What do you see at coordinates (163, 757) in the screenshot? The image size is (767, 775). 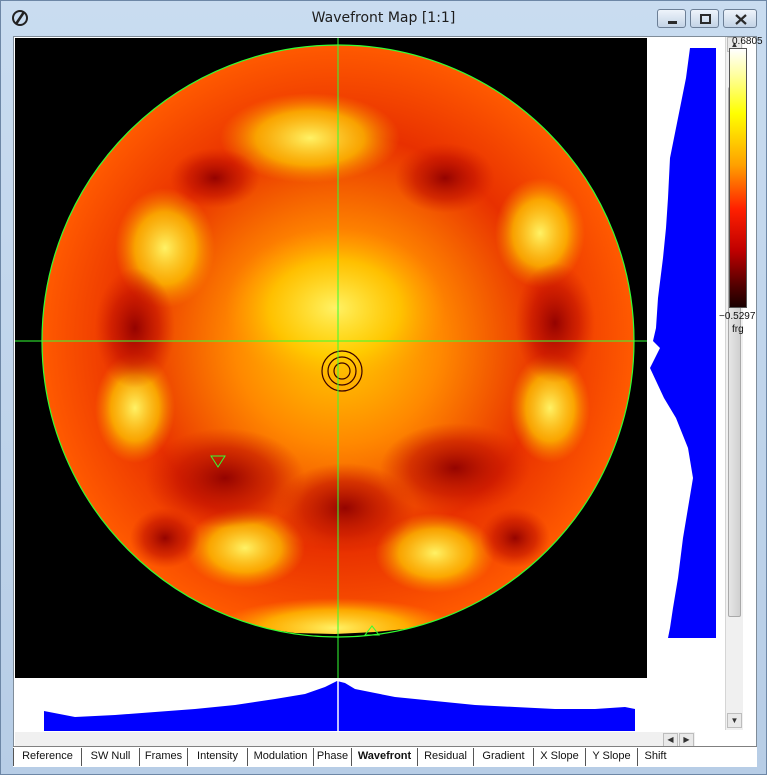 I see `tab-frames: Frames` at bounding box center [163, 757].